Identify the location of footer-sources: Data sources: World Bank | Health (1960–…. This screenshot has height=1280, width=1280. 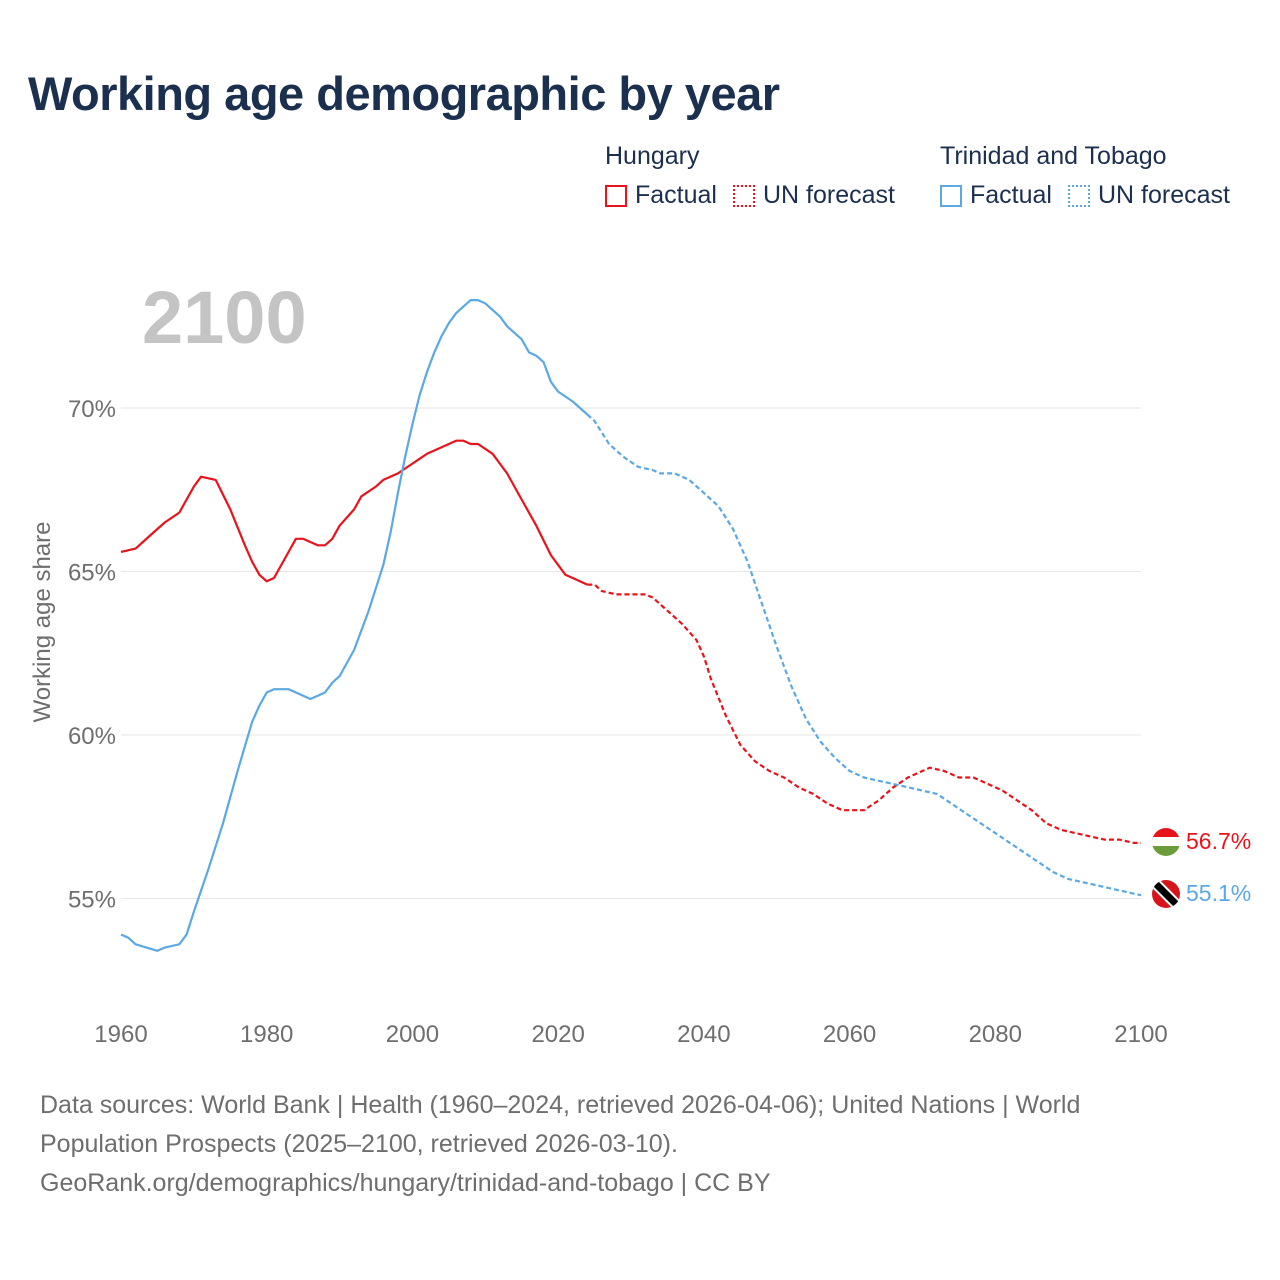
(620, 1144).